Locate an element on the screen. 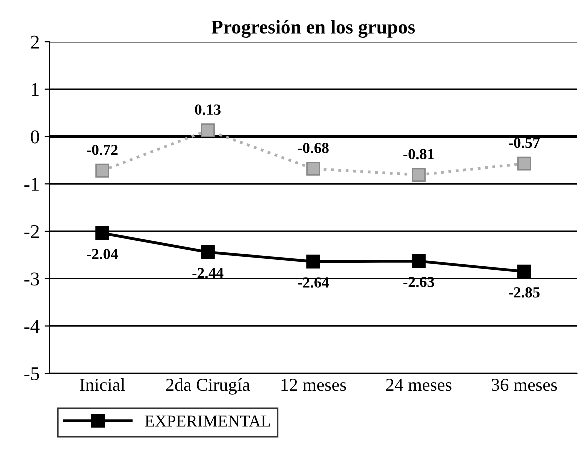 This screenshot has width=586, height=467. y-tick-label: -4 is located at coordinates (32, 326).